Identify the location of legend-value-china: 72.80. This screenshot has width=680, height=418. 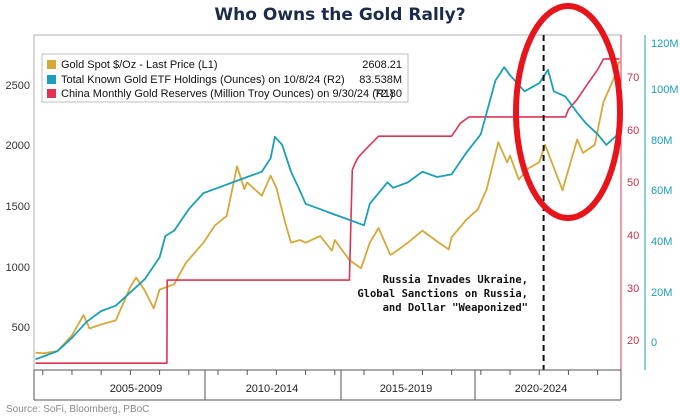
(388, 94).